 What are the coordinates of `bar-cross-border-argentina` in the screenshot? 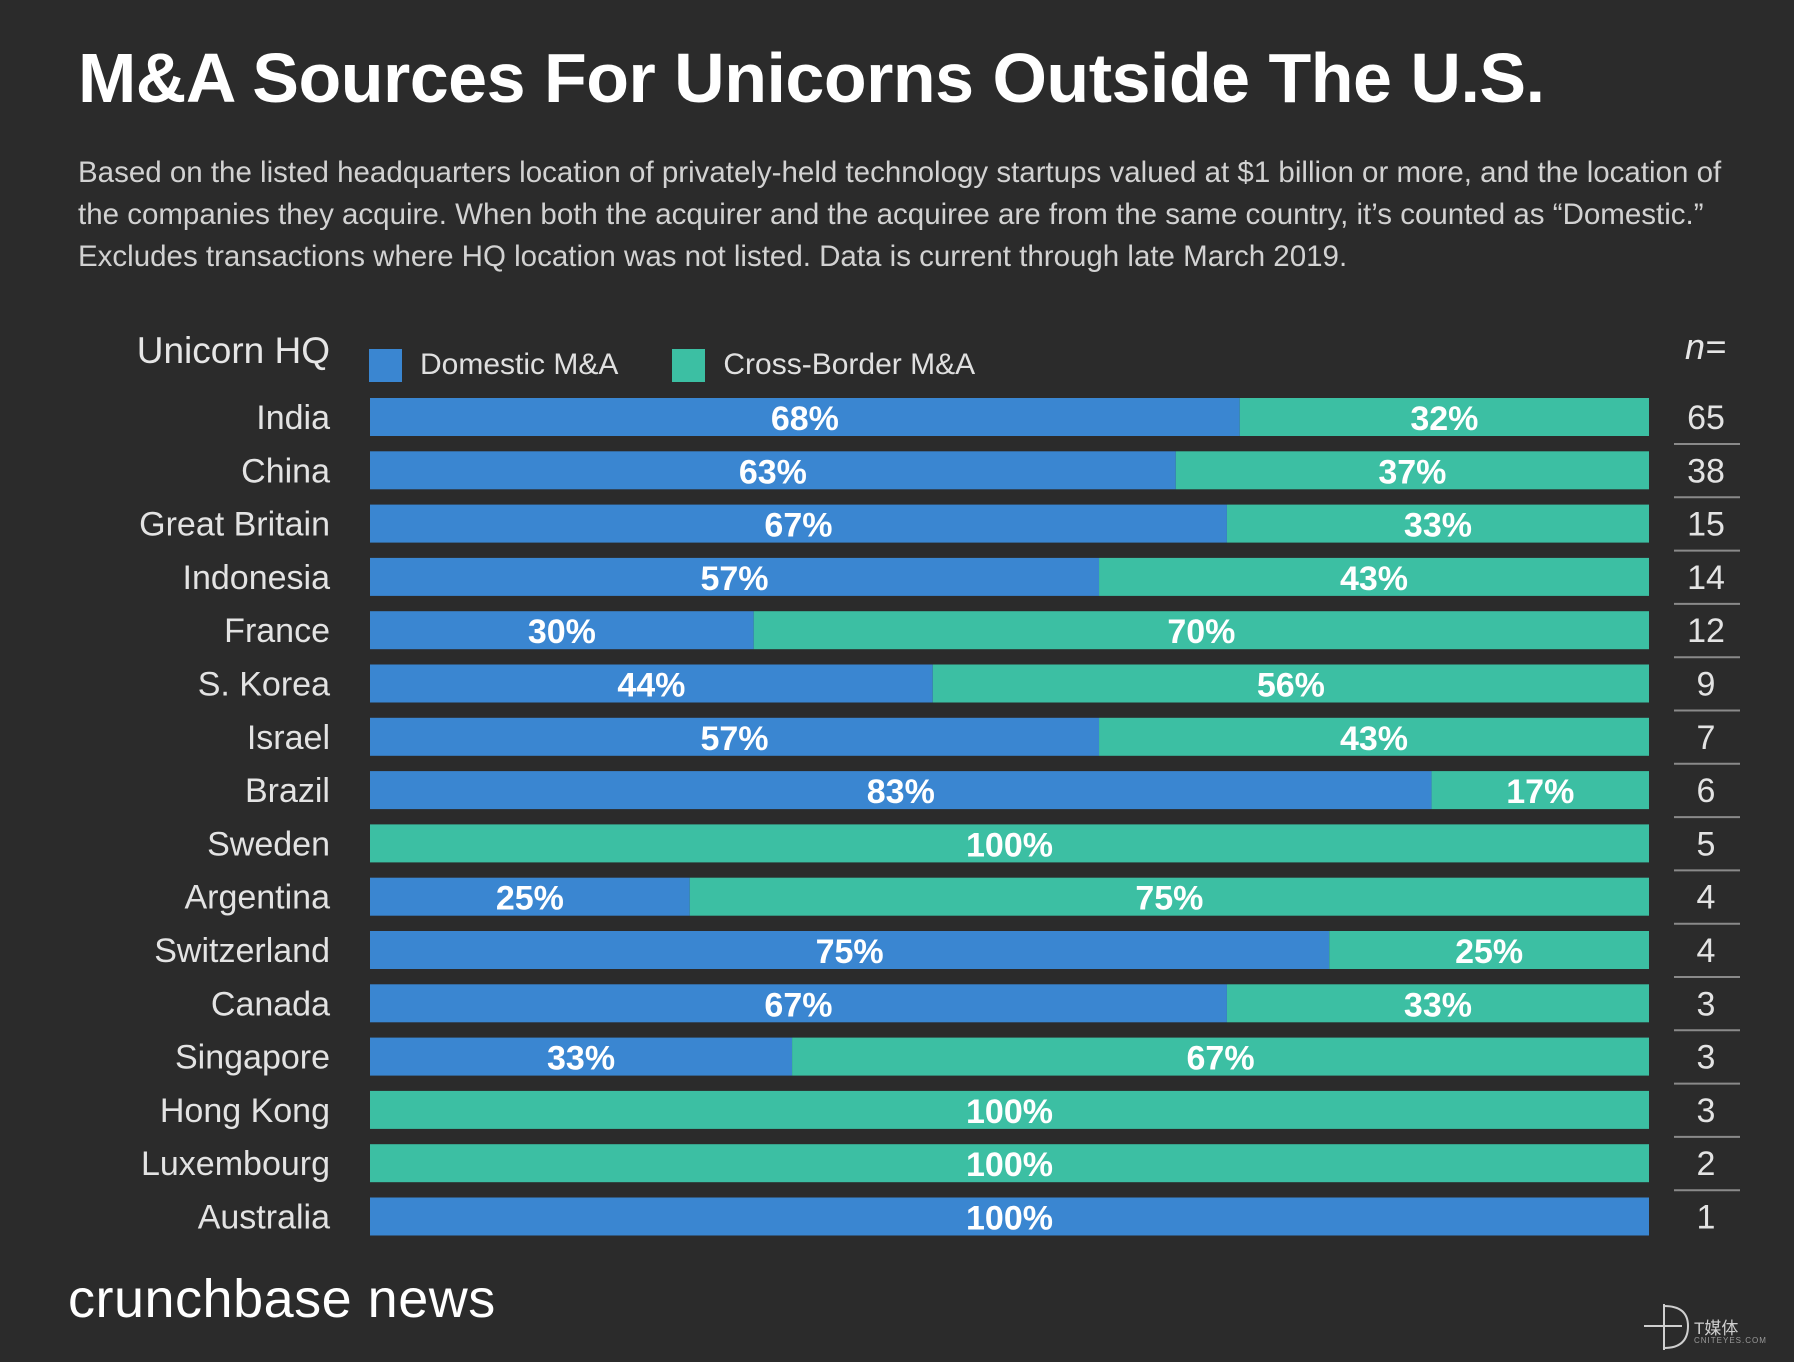 It's located at (1169, 896).